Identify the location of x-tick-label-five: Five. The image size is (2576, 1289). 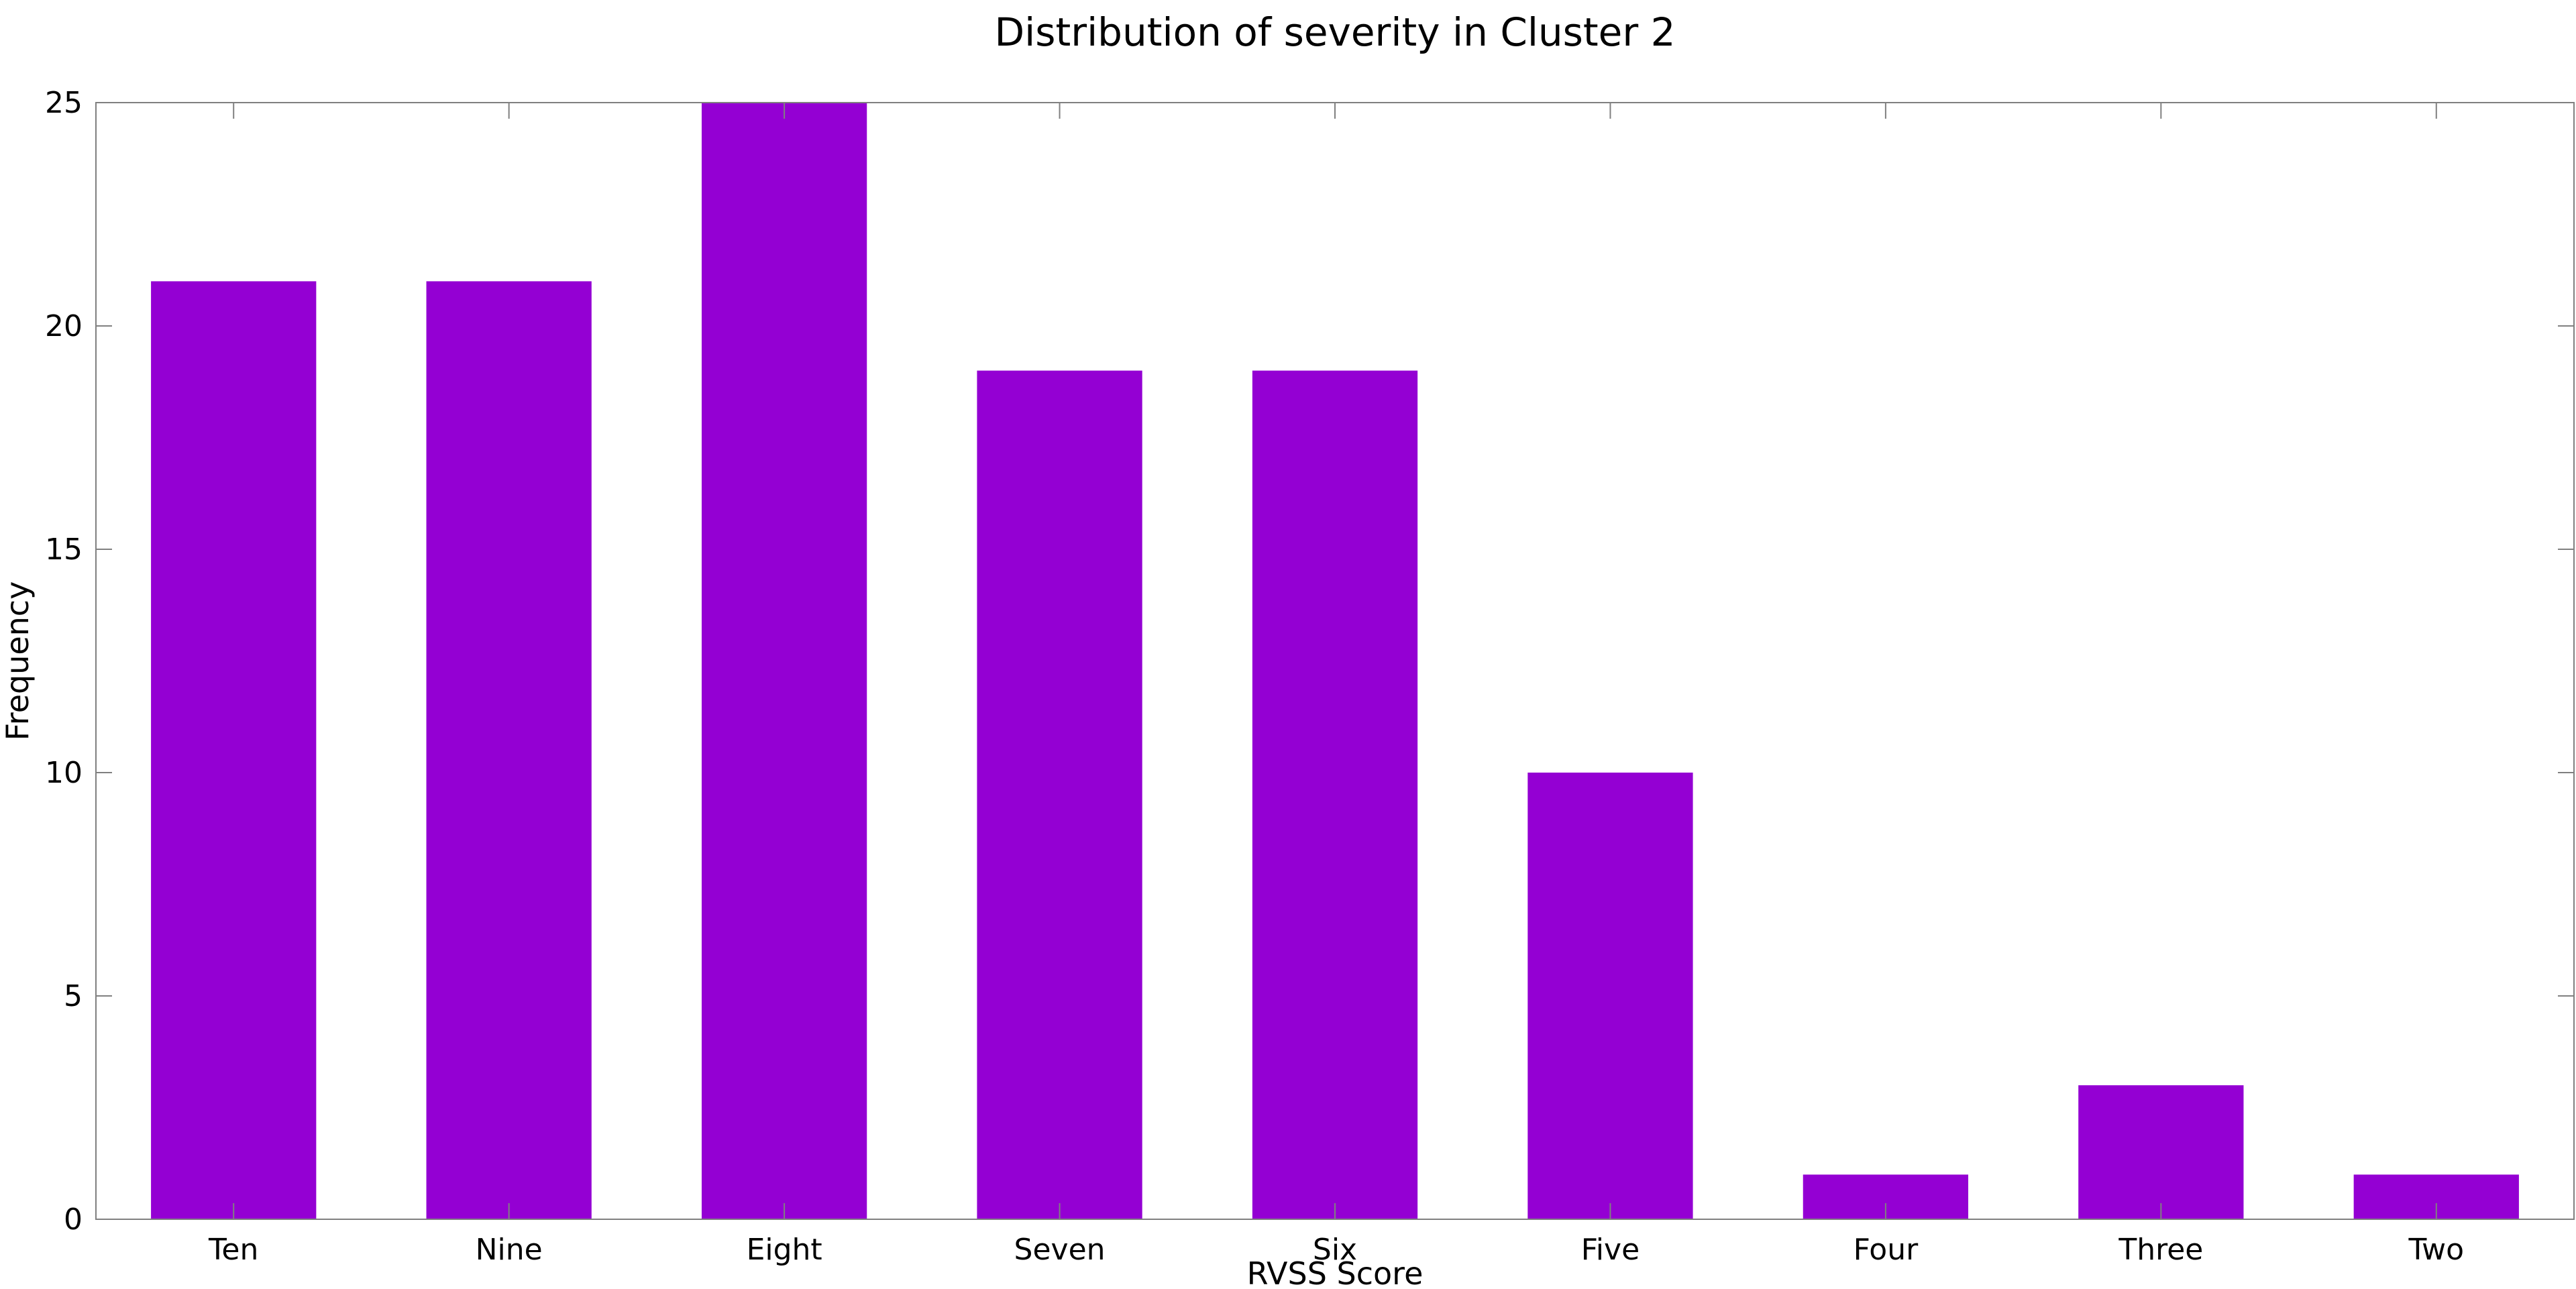
(1610, 1250).